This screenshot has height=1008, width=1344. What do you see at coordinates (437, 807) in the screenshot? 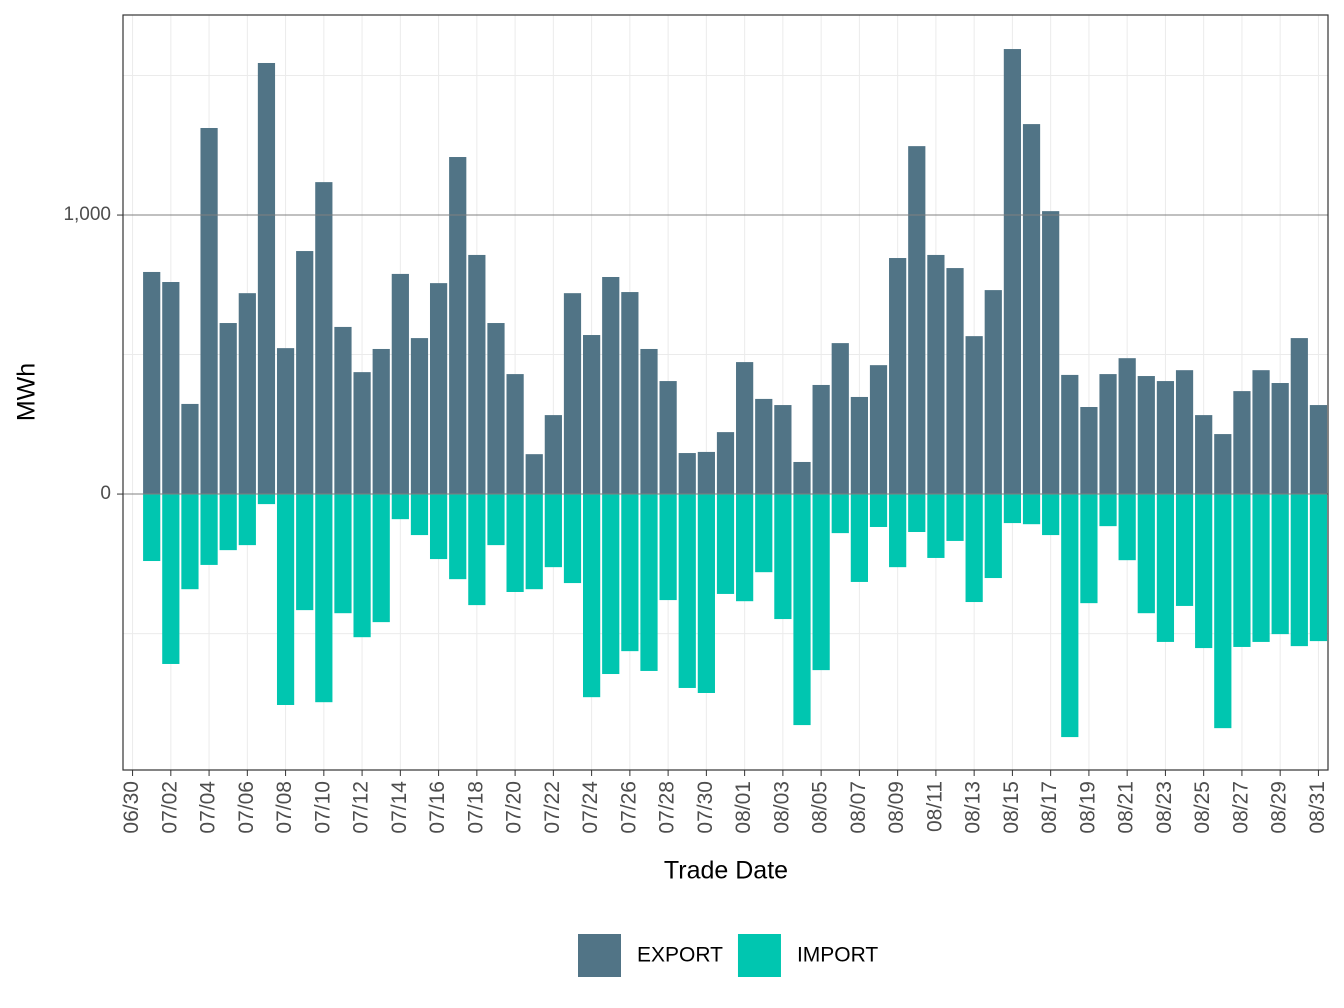
I see `x-tick-label: 07/16` at bounding box center [437, 807].